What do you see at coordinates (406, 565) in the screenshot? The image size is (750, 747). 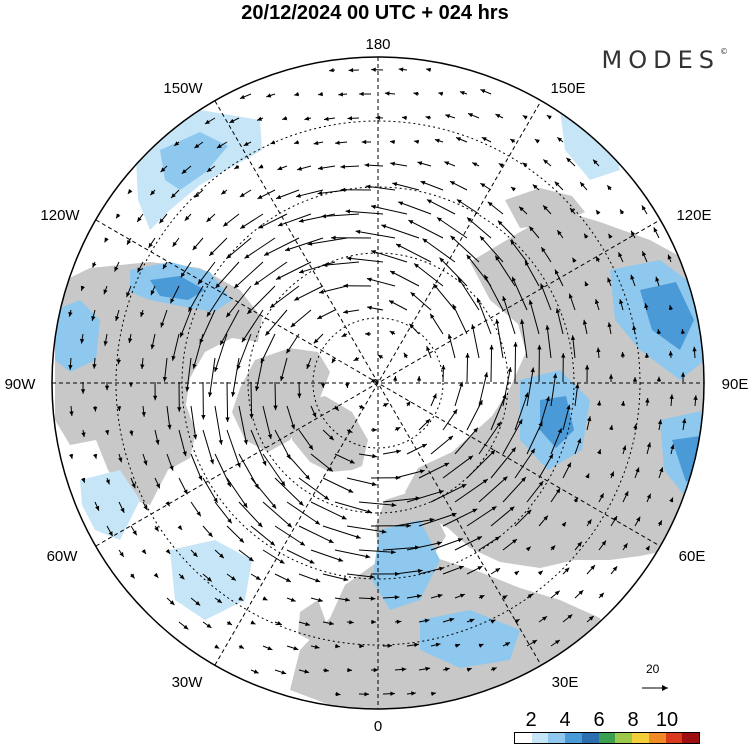 I see `precip-scandinavia` at bounding box center [406, 565].